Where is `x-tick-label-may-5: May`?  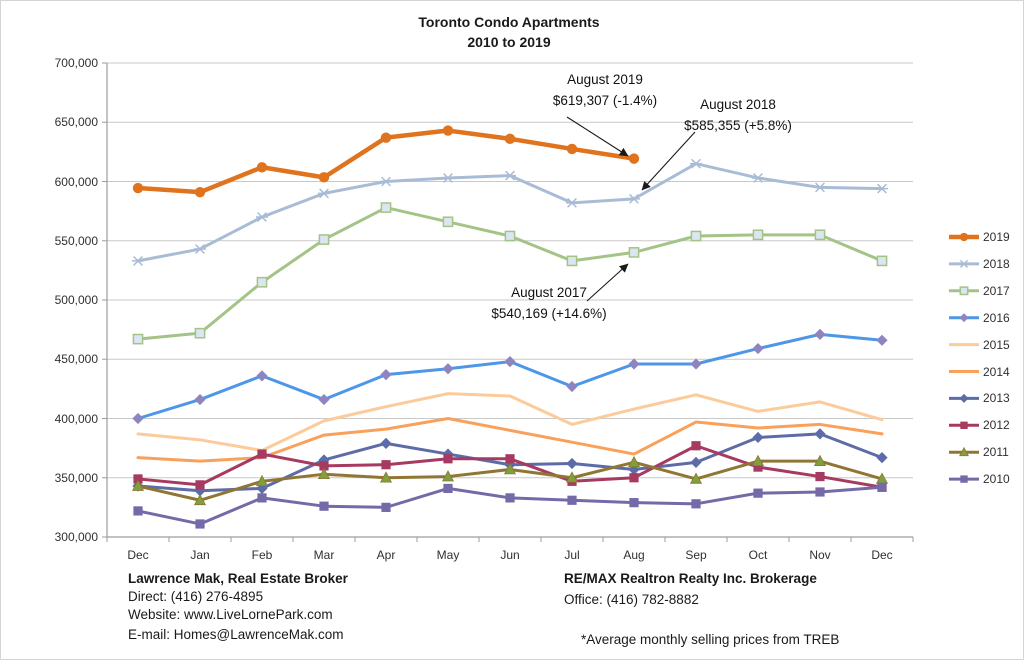
x-tick-label-may-5: May is located at coordinates (448, 555).